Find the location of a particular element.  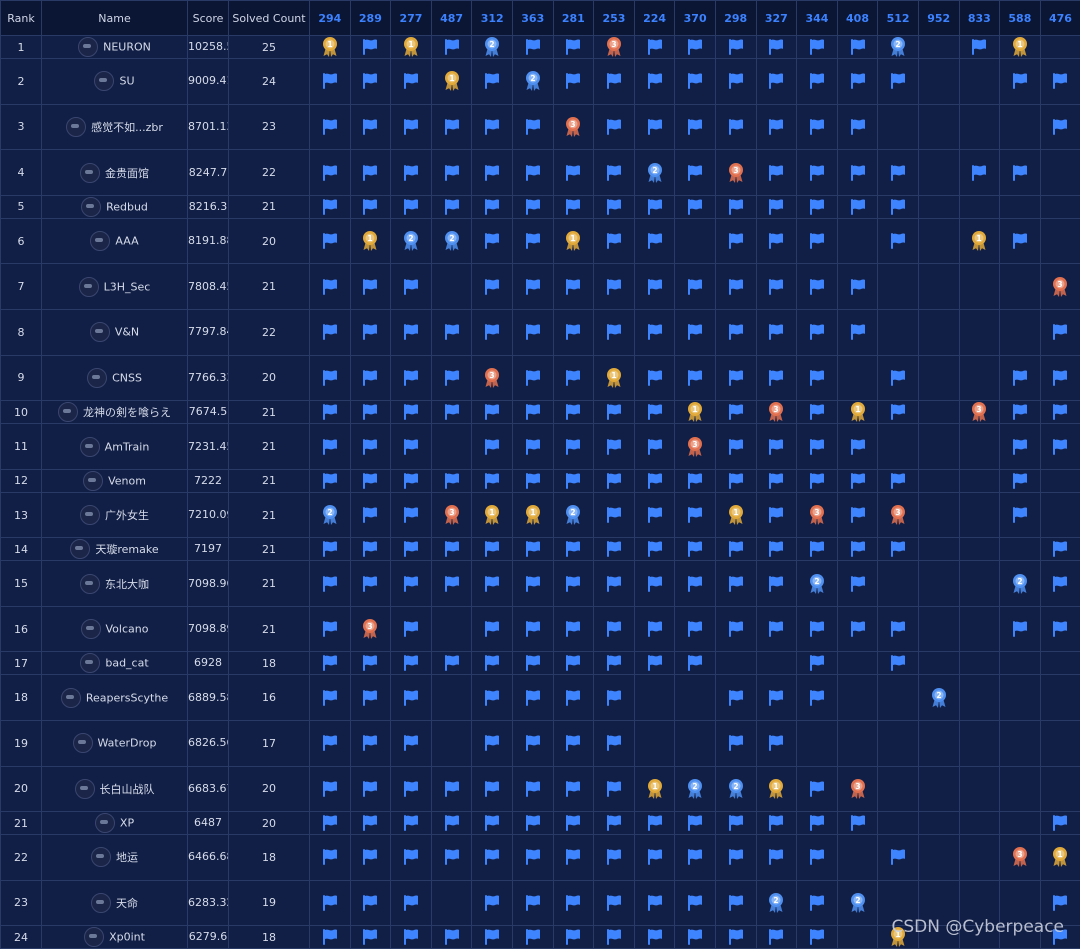

team-name-label: 东北大咖 is located at coordinates (127, 584).